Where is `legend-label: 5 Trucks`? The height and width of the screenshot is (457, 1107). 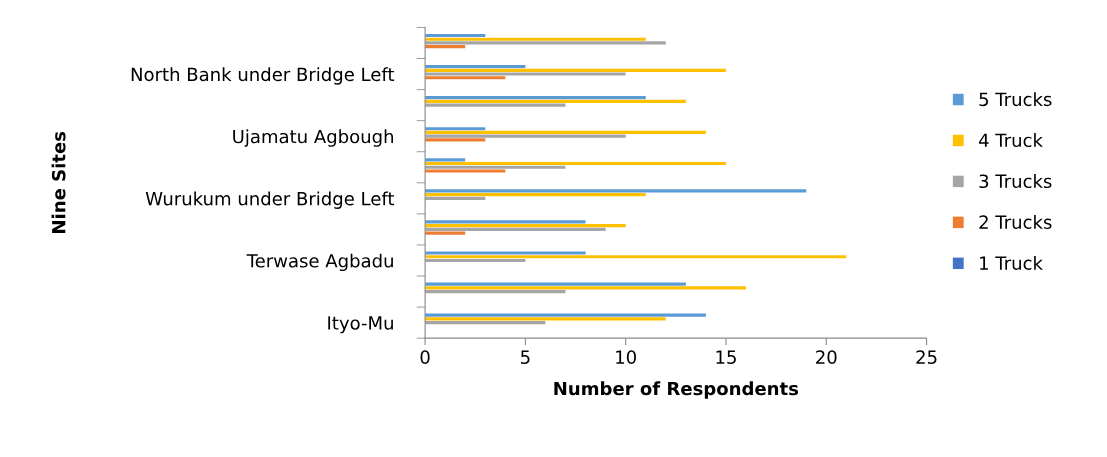
legend-label: 5 Trucks is located at coordinates (1015, 99).